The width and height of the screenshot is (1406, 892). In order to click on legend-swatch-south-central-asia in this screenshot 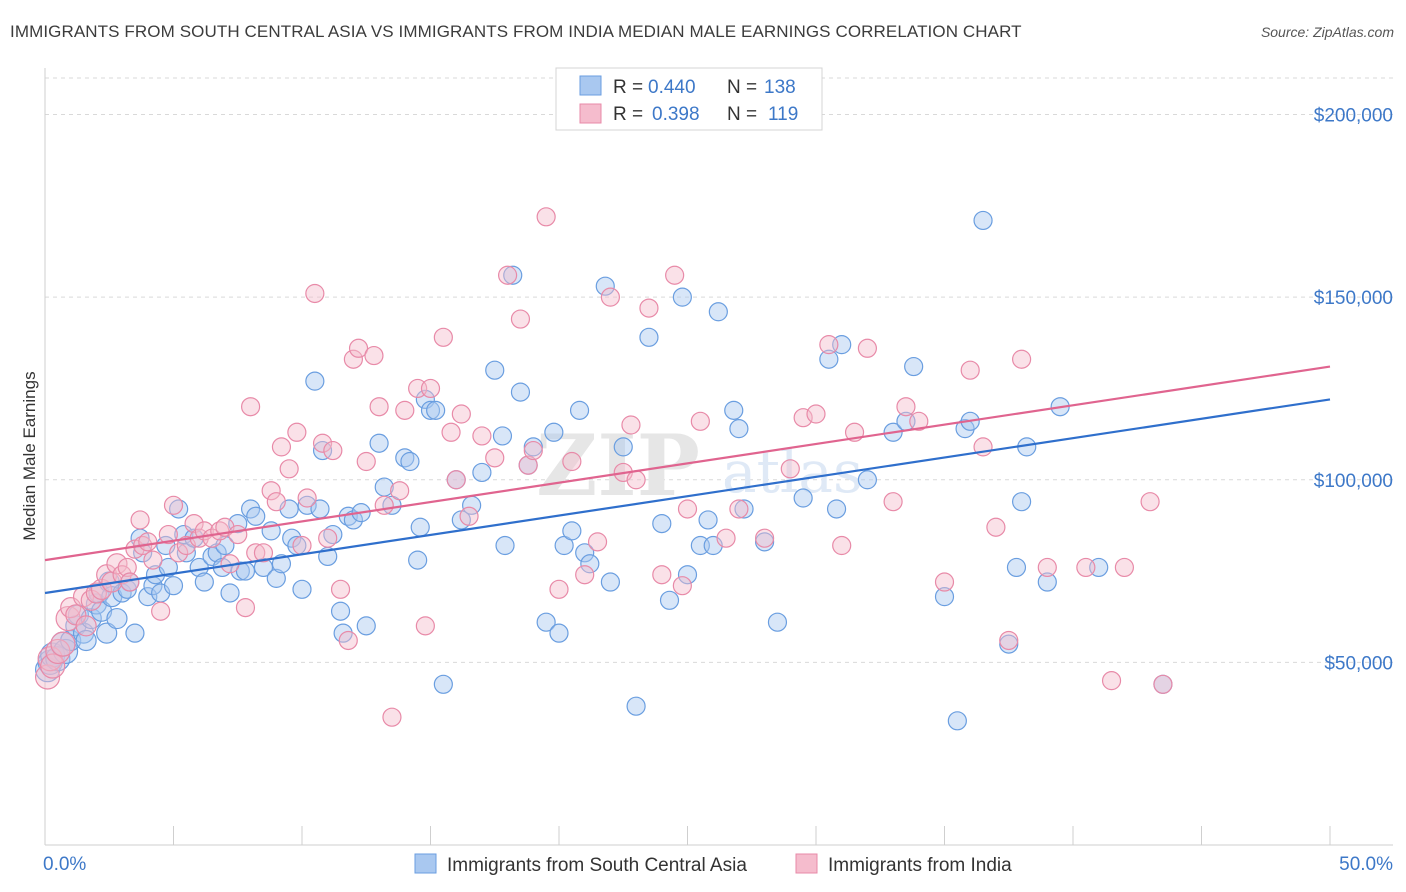, I will do `click(425, 863)`.